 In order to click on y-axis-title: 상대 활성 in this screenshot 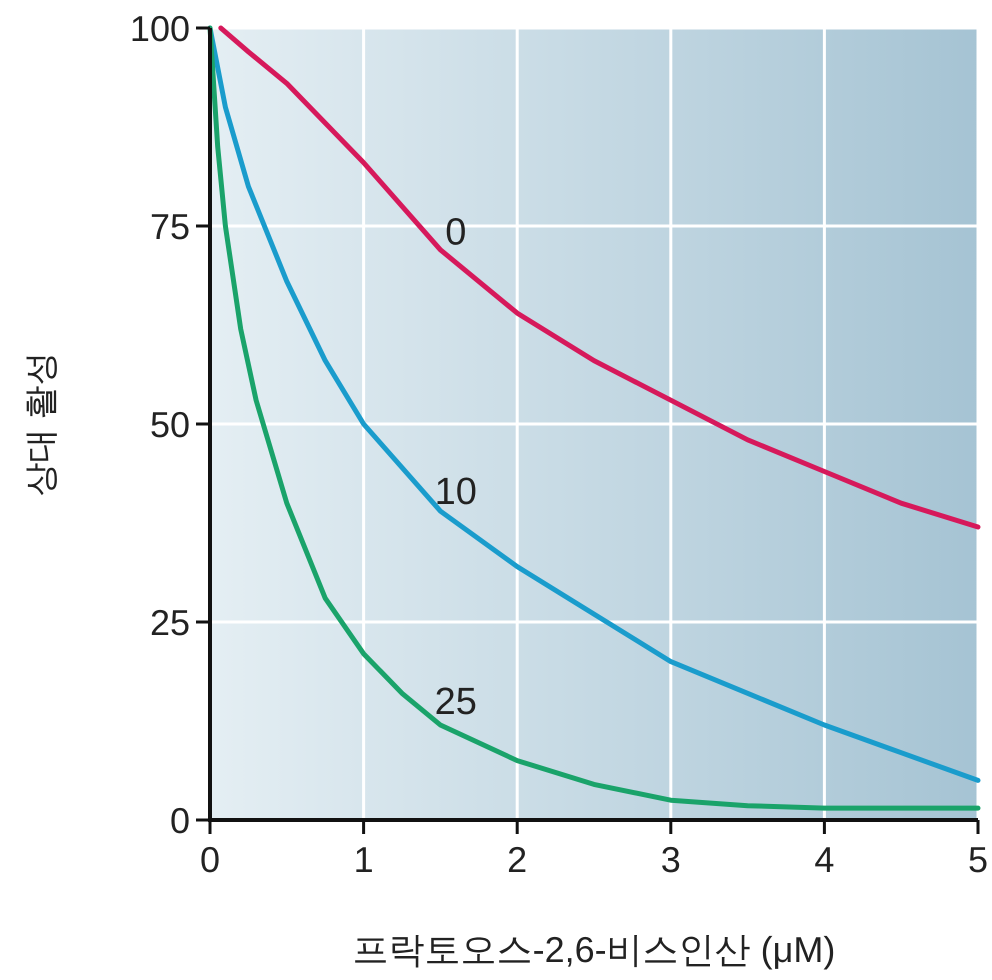, I will do `click(41, 424)`.